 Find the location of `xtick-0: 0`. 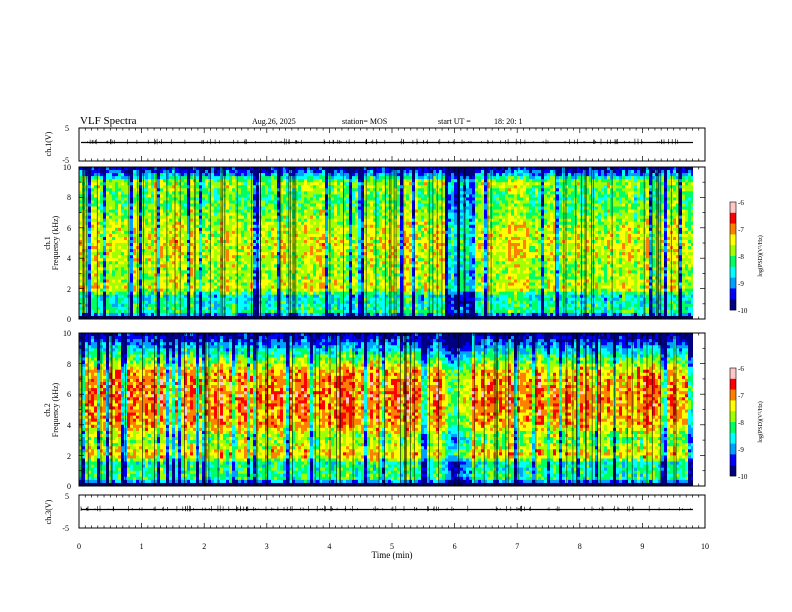

xtick-0: 0 is located at coordinates (79, 546).